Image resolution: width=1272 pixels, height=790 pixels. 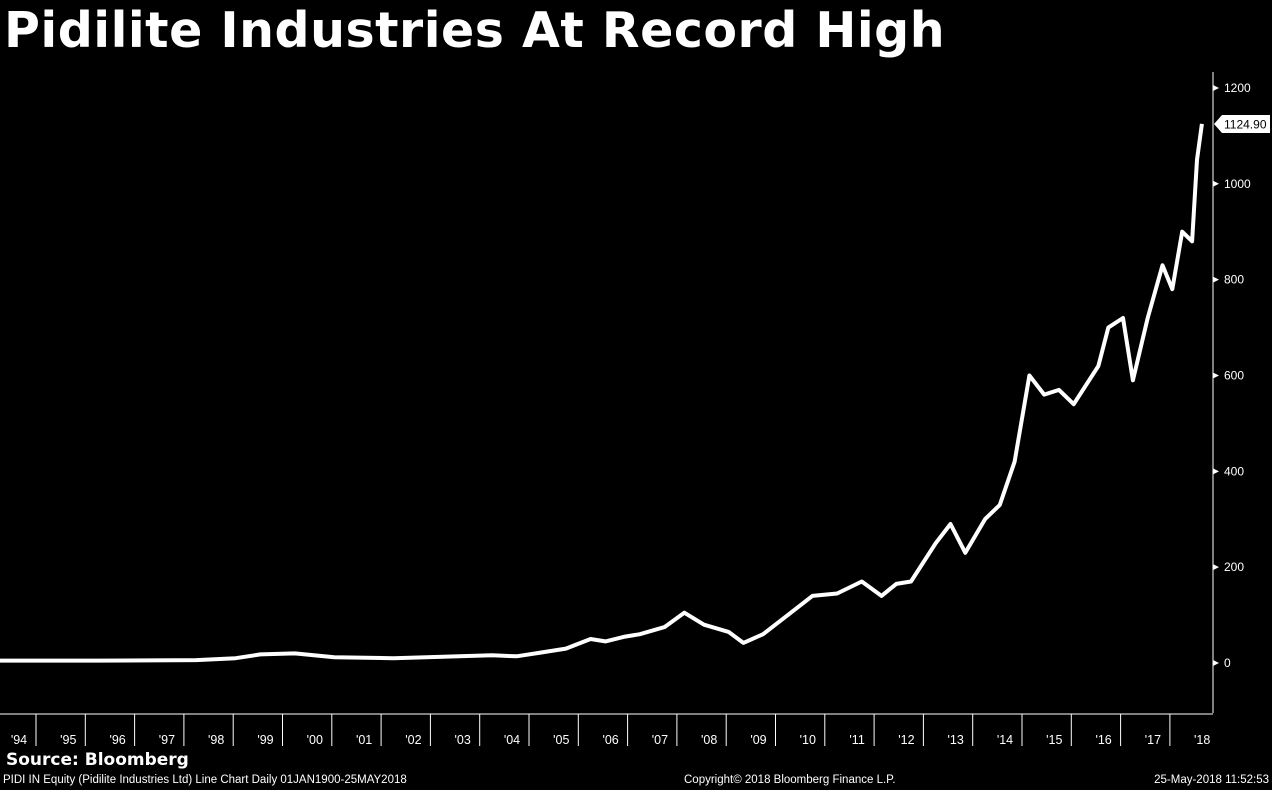 What do you see at coordinates (463, 740) in the screenshot?
I see `x-tick-label: '03` at bounding box center [463, 740].